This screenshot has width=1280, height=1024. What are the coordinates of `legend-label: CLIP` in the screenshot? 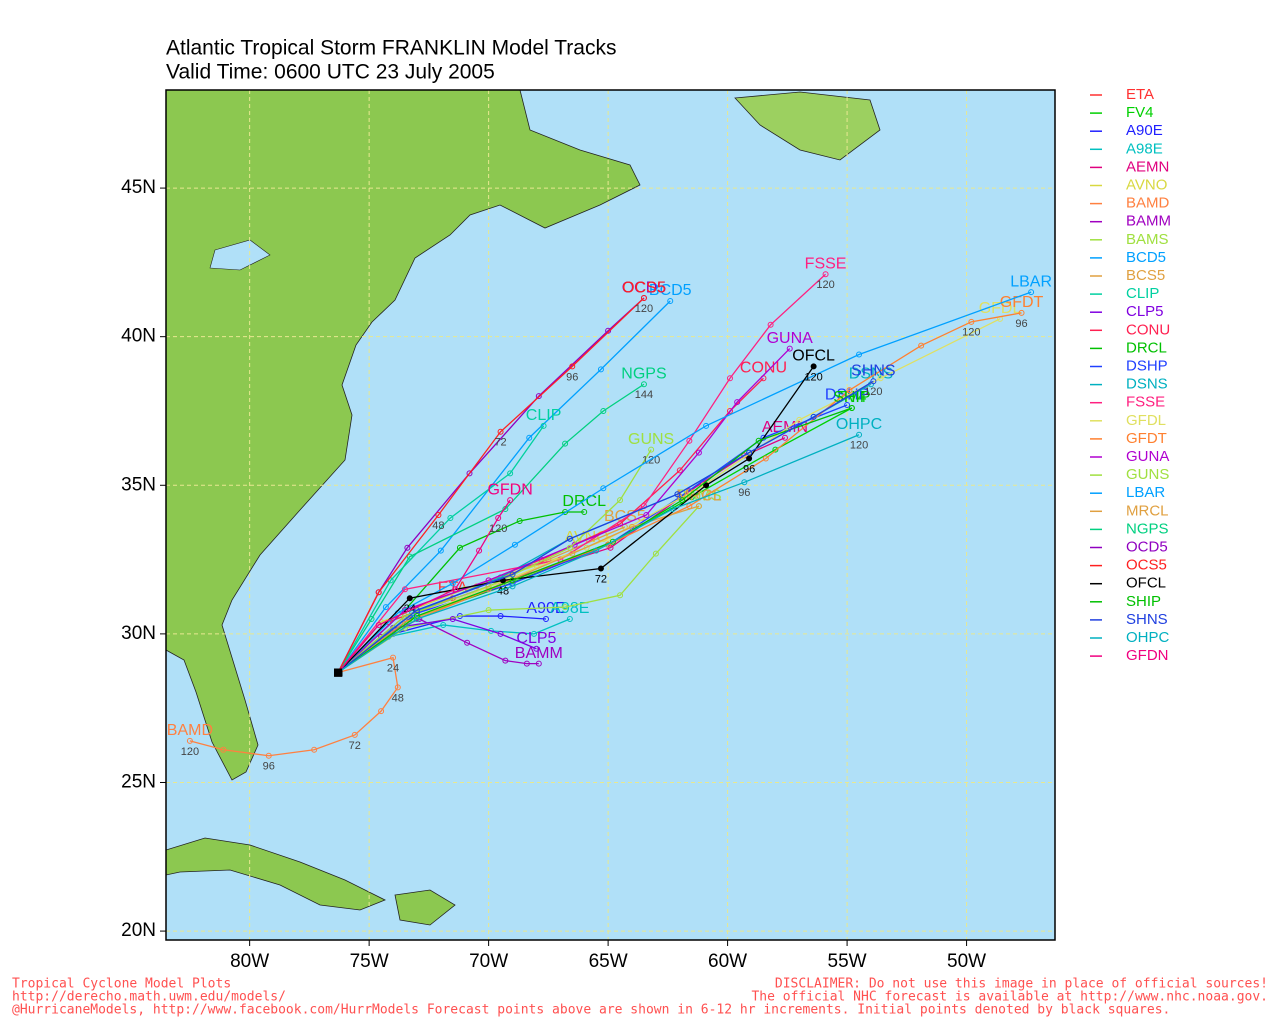 It's located at (1142, 293).